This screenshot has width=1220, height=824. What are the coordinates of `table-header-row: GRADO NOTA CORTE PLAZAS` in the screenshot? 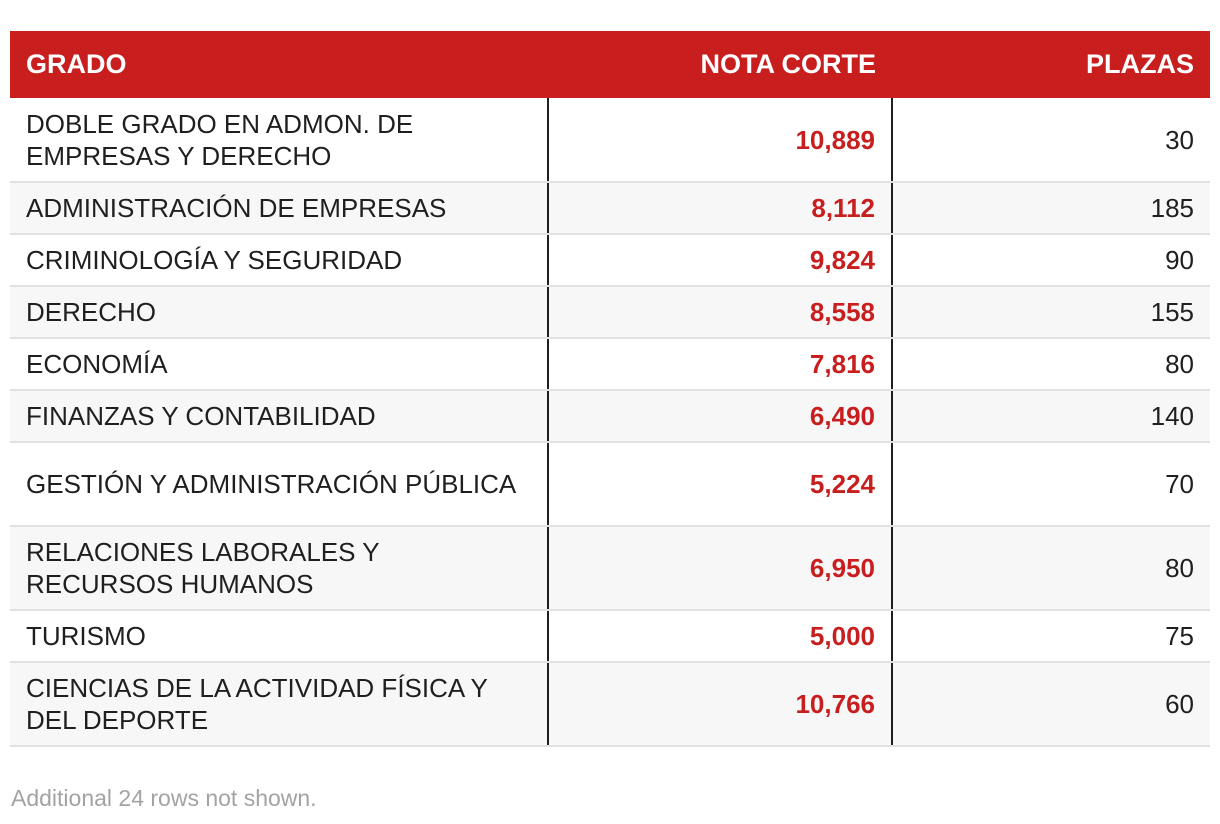 It's located at (610, 64).